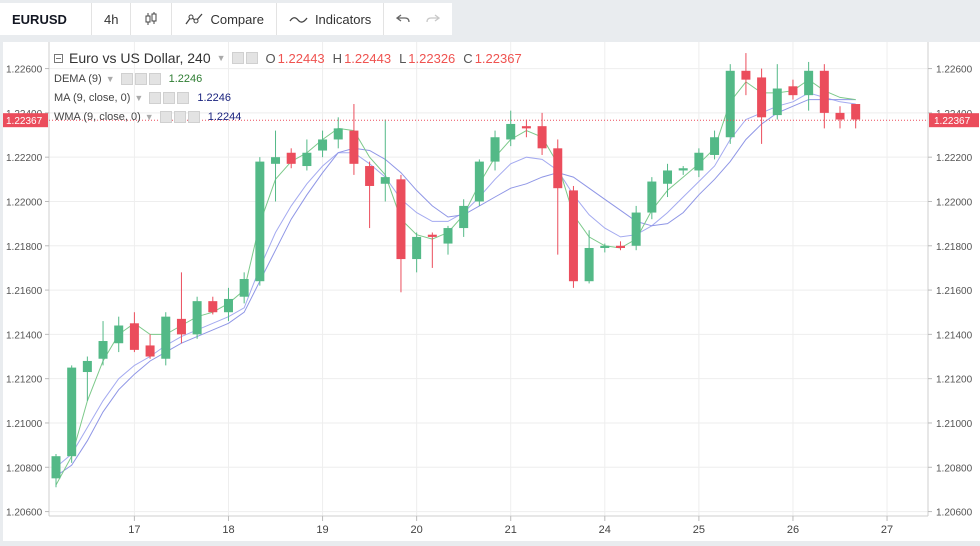 The height and width of the screenshot is (546, 980). What do you see at coordinates (322, 530) in the screenshot?
I see `x-tick-label: 19` at bounding box center [322, 530].